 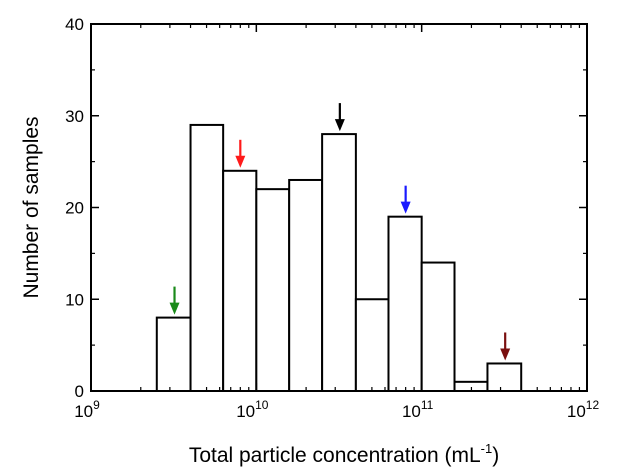 I want to click on x-tick-label: 109, so click(x=87, y=409).